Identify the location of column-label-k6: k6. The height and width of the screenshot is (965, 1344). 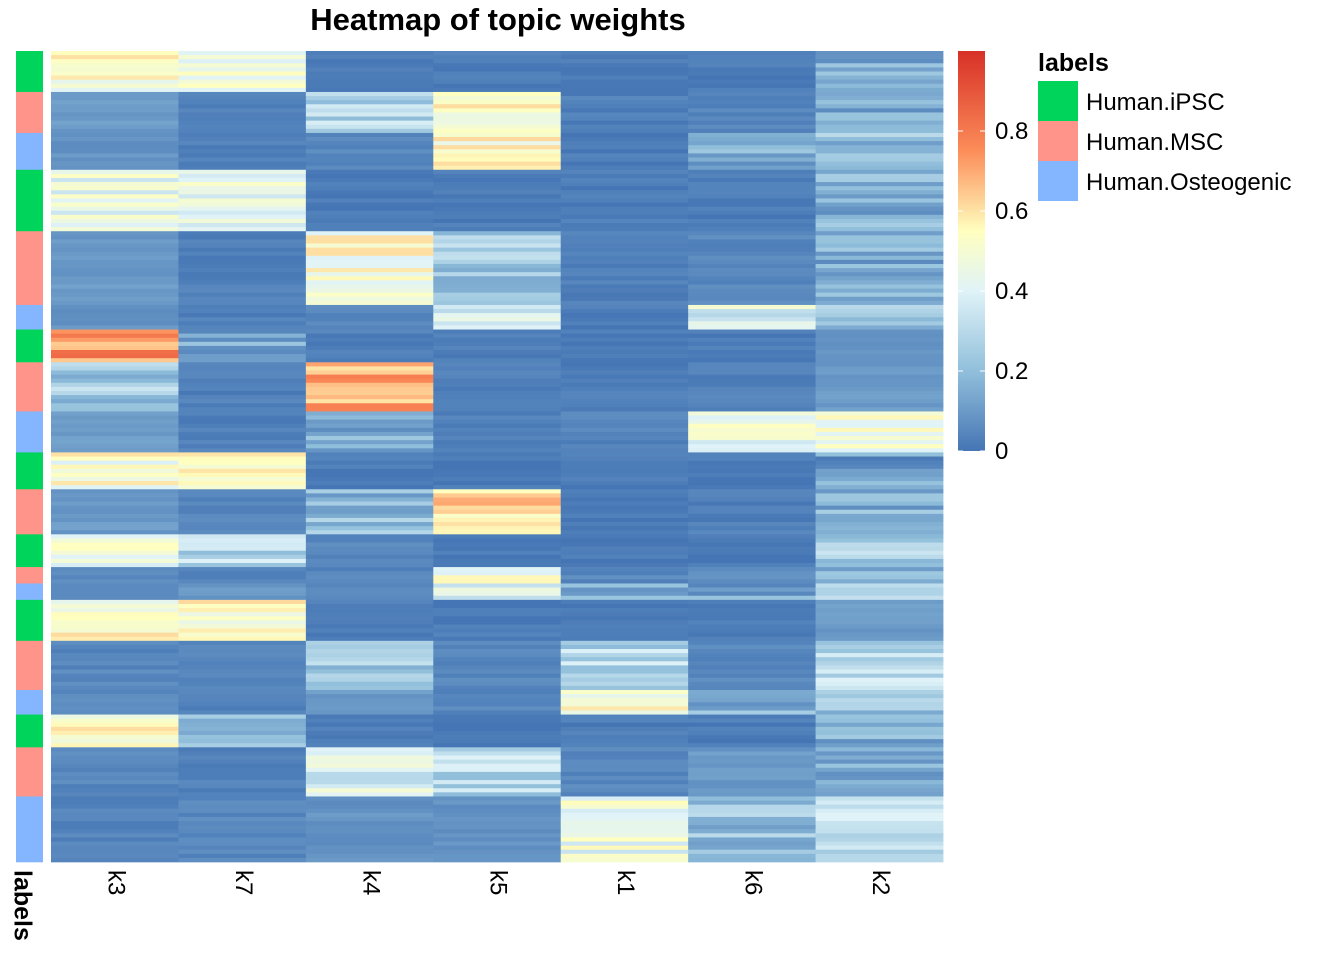
(753, 882).